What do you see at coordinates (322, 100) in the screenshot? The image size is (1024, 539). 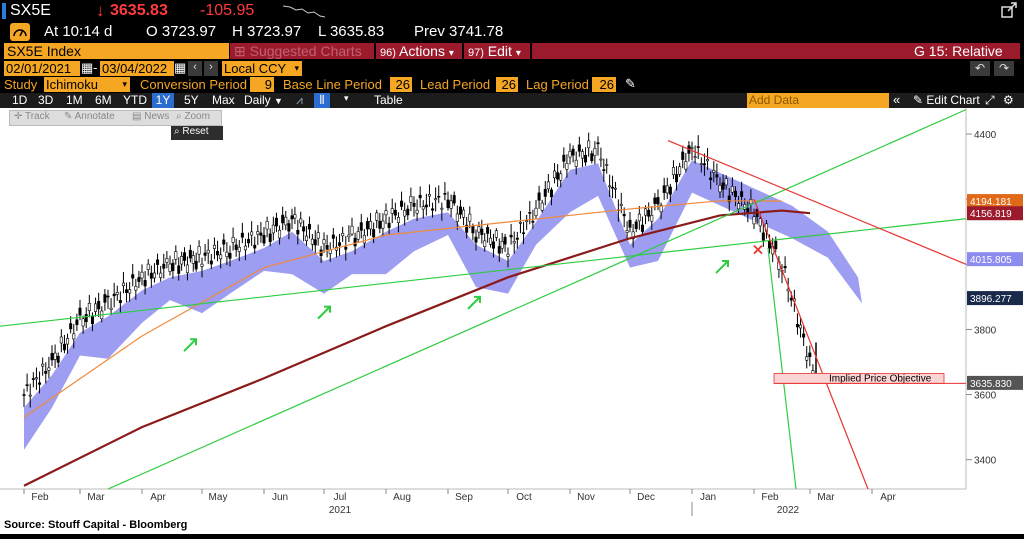 I see `candle-chart-icon: ⫴` at bounding box center [322, 100].